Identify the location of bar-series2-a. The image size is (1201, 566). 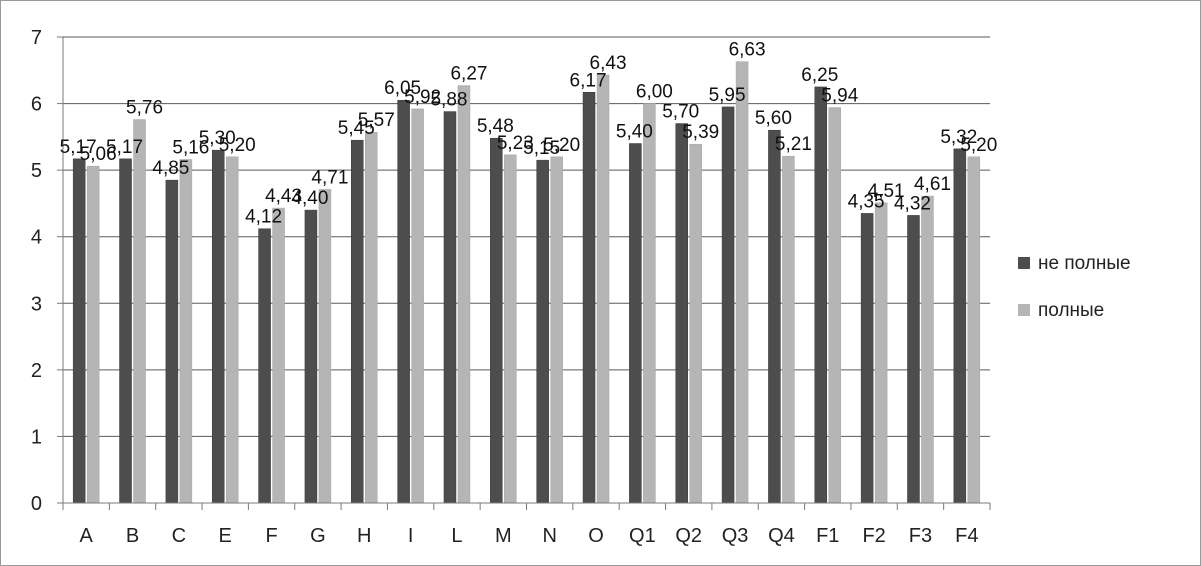
(93, 334).